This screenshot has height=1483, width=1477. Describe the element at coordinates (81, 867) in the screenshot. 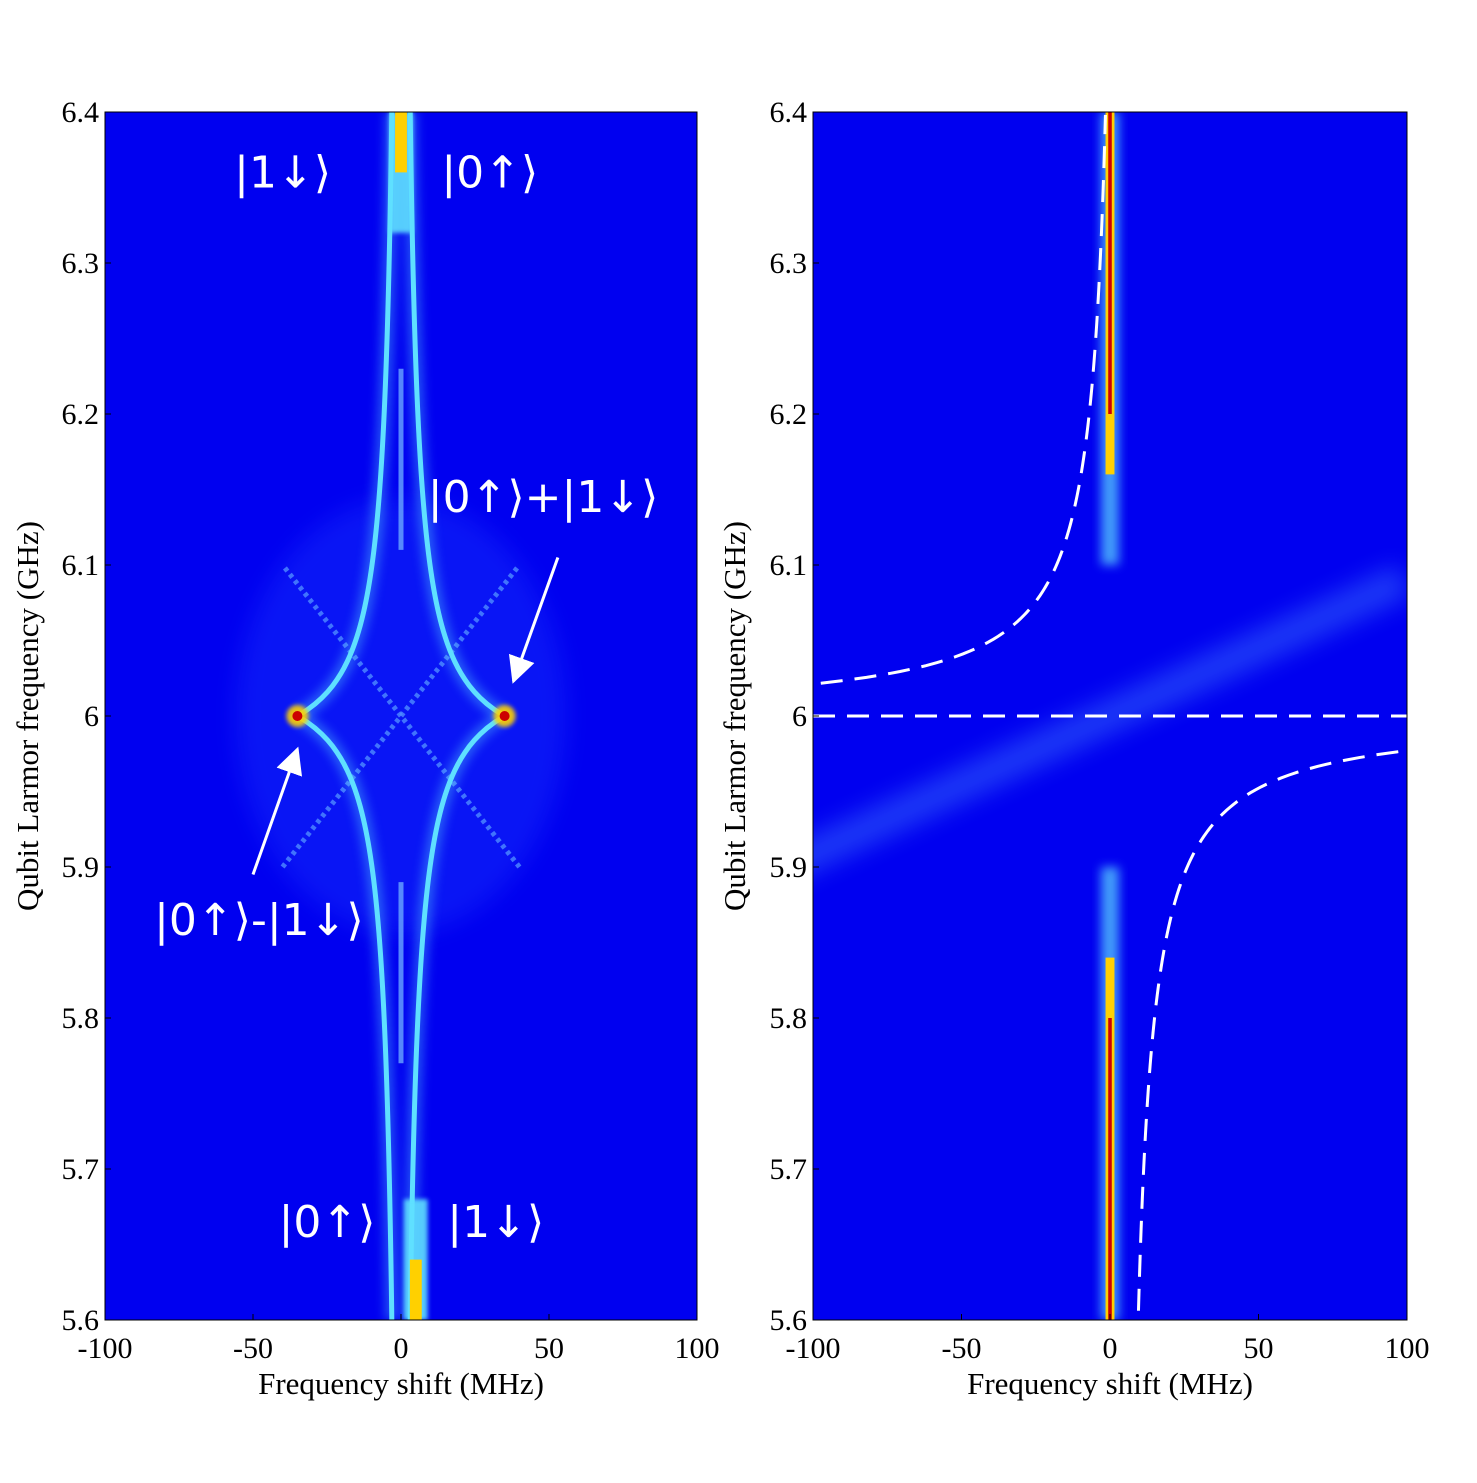

I see `left-y-tick-label: 5.9` at that location.